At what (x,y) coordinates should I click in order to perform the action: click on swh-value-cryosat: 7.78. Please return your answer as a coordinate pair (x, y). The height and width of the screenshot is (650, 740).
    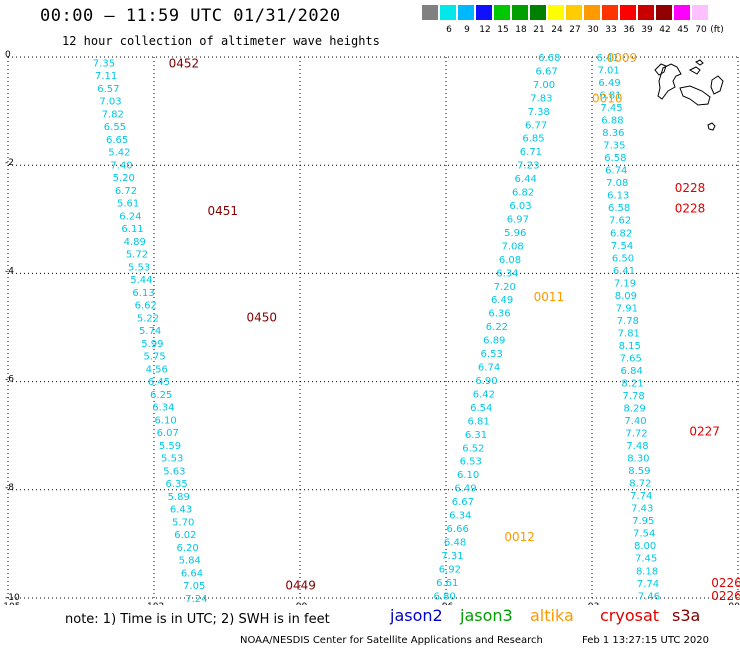
    Looking at the image, I should click on (628, 321).